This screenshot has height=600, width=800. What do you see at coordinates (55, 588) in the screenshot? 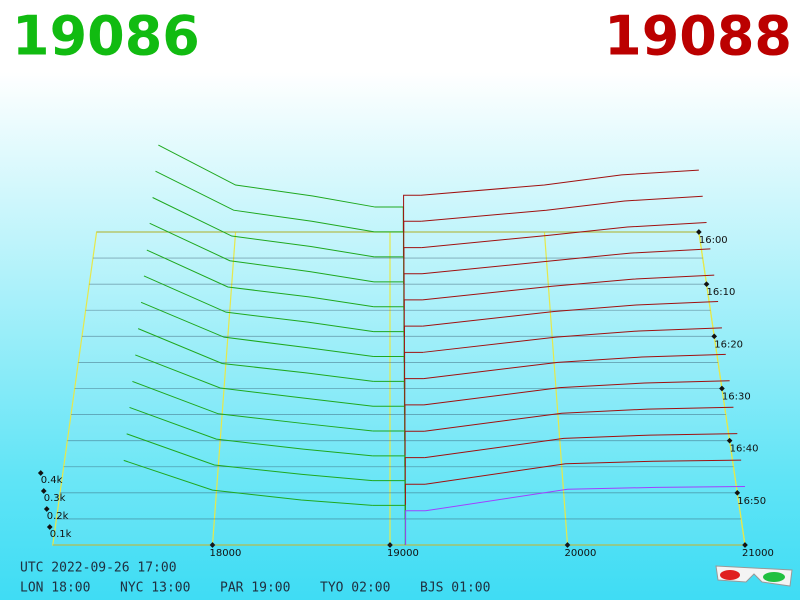
I see `city-time: LON 18:00` at bounding box center [55, 588].